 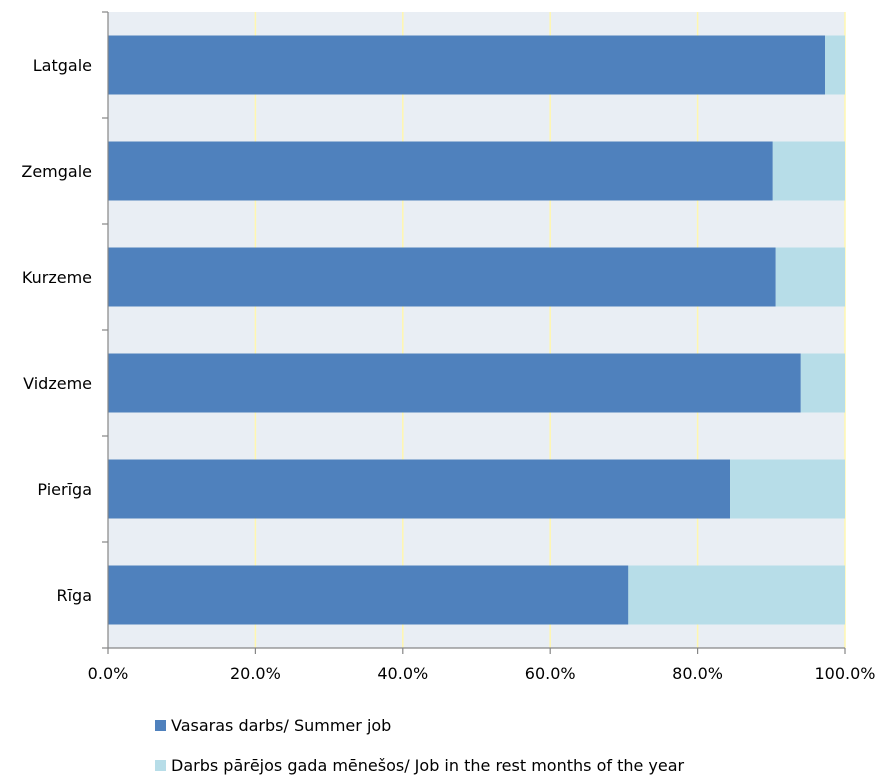 What do you see at coordinates (467, 65) in the screenshot?
I see `bar-summer-job-latgale` at bounding box center [467, 65].